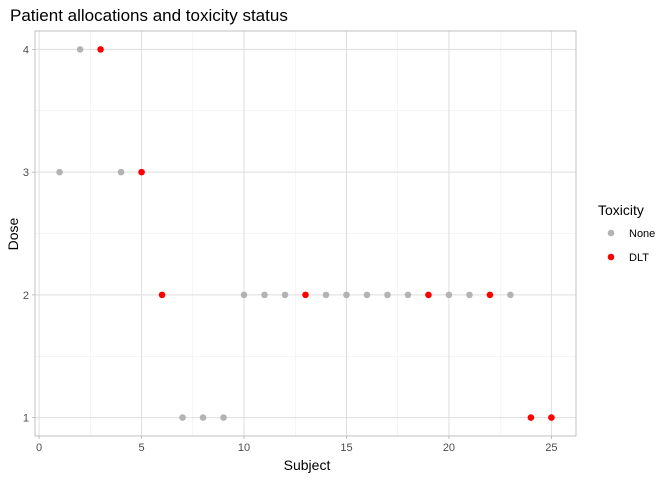 This screenshot has width=672, height=480. What do you see at coordinates (611, 233) in the screenshot?
I see `legend-key-none` at bounding box center [611, 233].